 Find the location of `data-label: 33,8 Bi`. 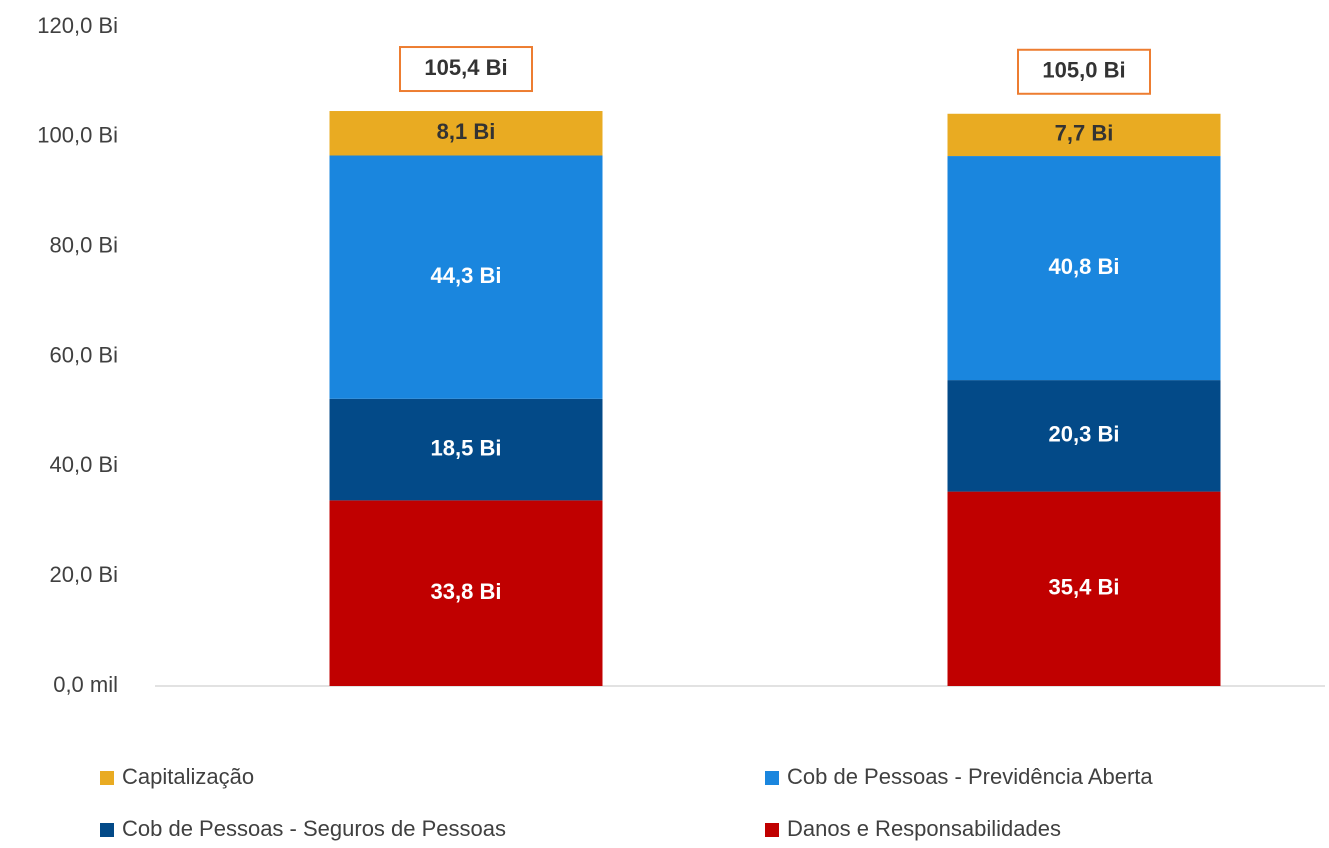

data-label: 33,8 Bi is located at coordinates (466, 591).